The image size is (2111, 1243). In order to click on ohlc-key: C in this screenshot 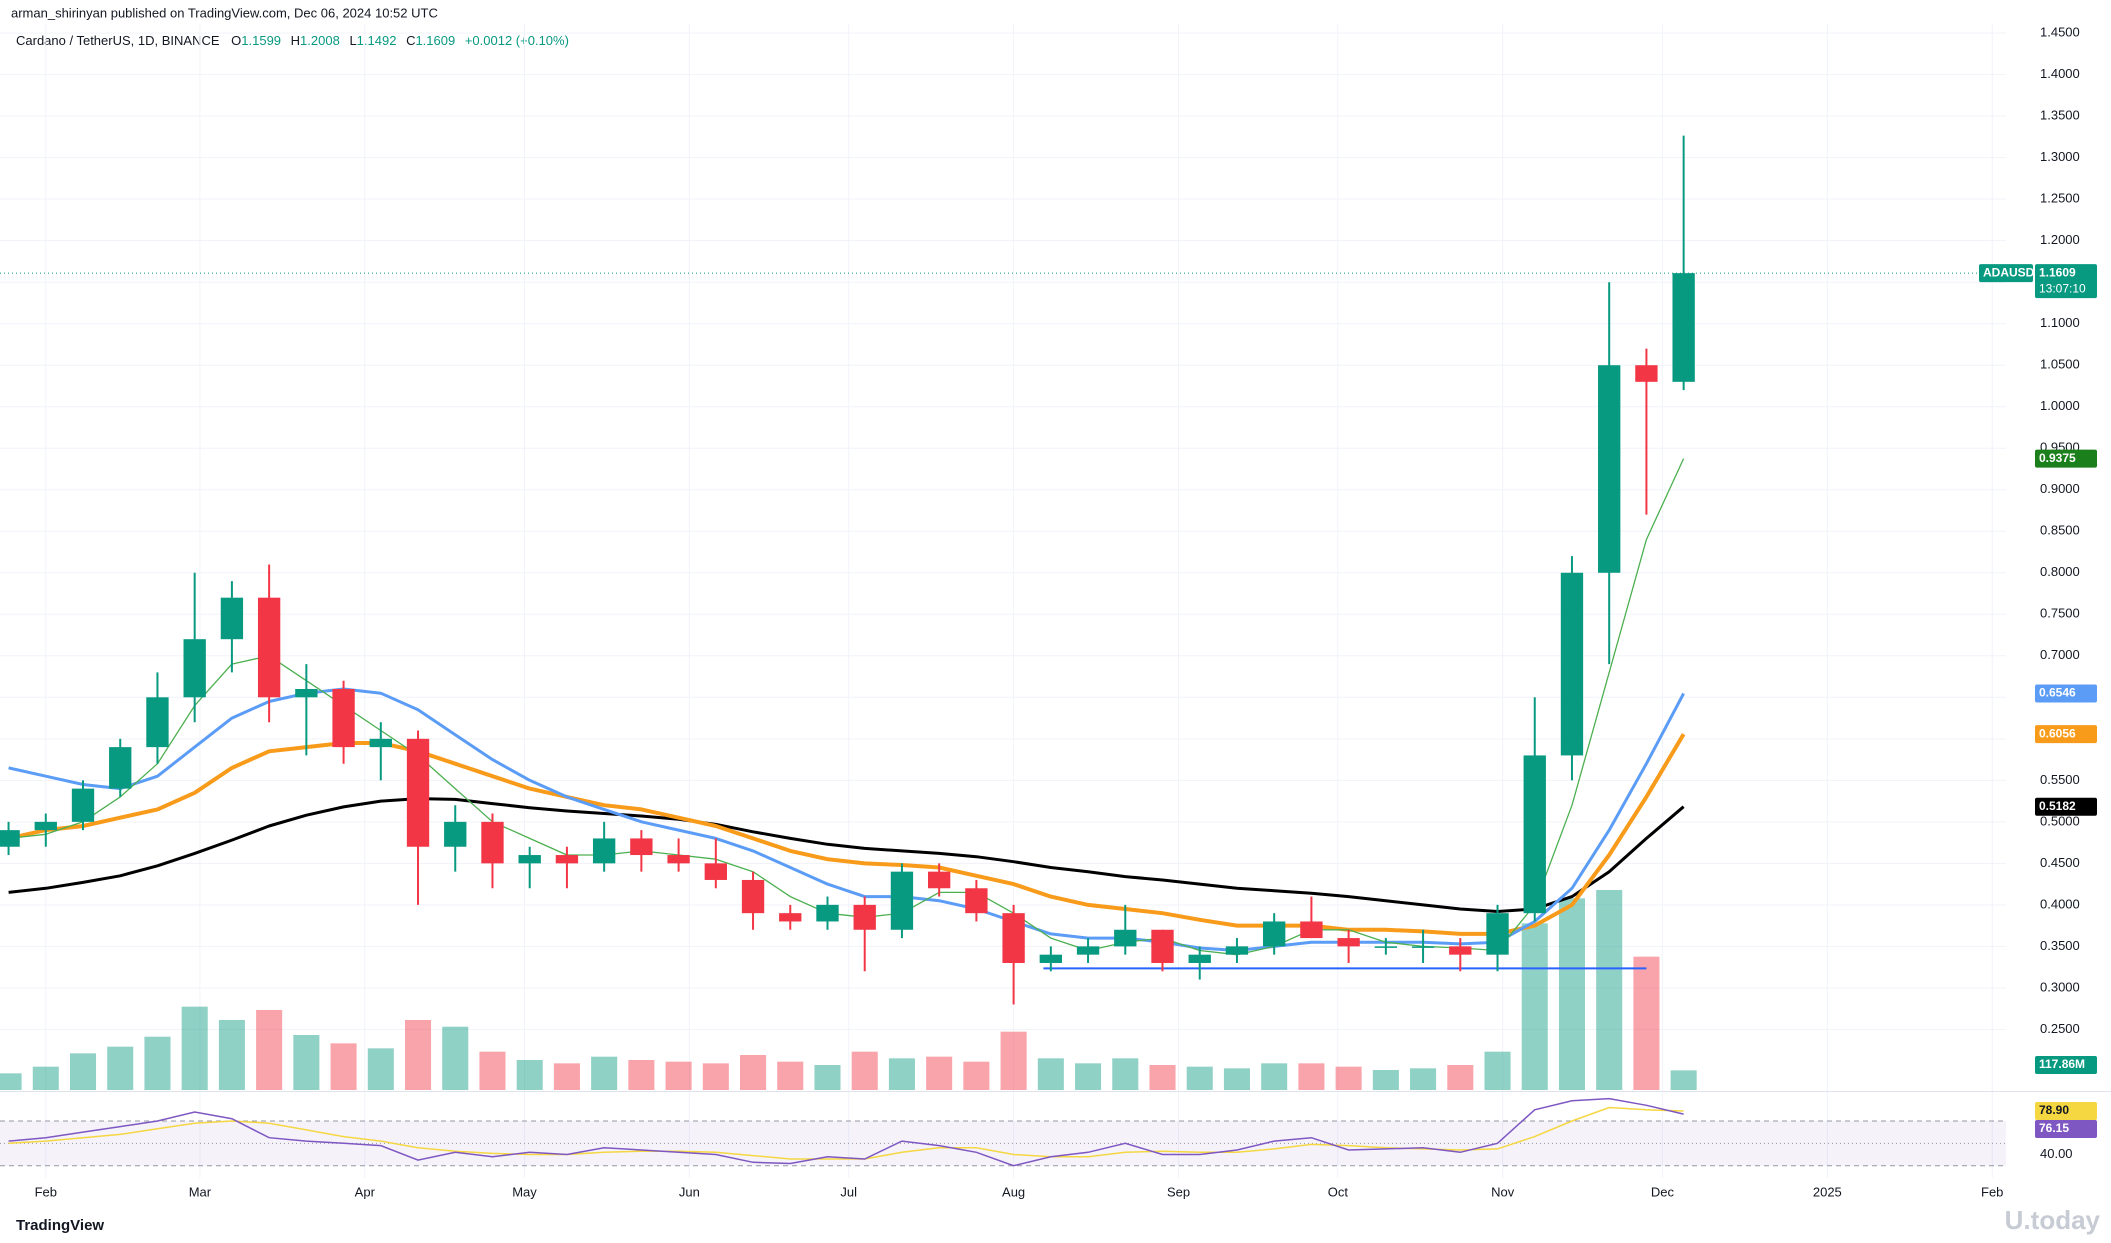, I will do `click(410, 40)`.